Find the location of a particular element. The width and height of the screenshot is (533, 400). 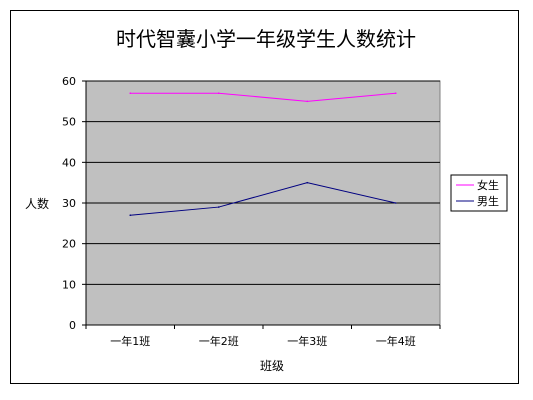

x-tick-label: 一年2班 is located at coordinates (219, 341).